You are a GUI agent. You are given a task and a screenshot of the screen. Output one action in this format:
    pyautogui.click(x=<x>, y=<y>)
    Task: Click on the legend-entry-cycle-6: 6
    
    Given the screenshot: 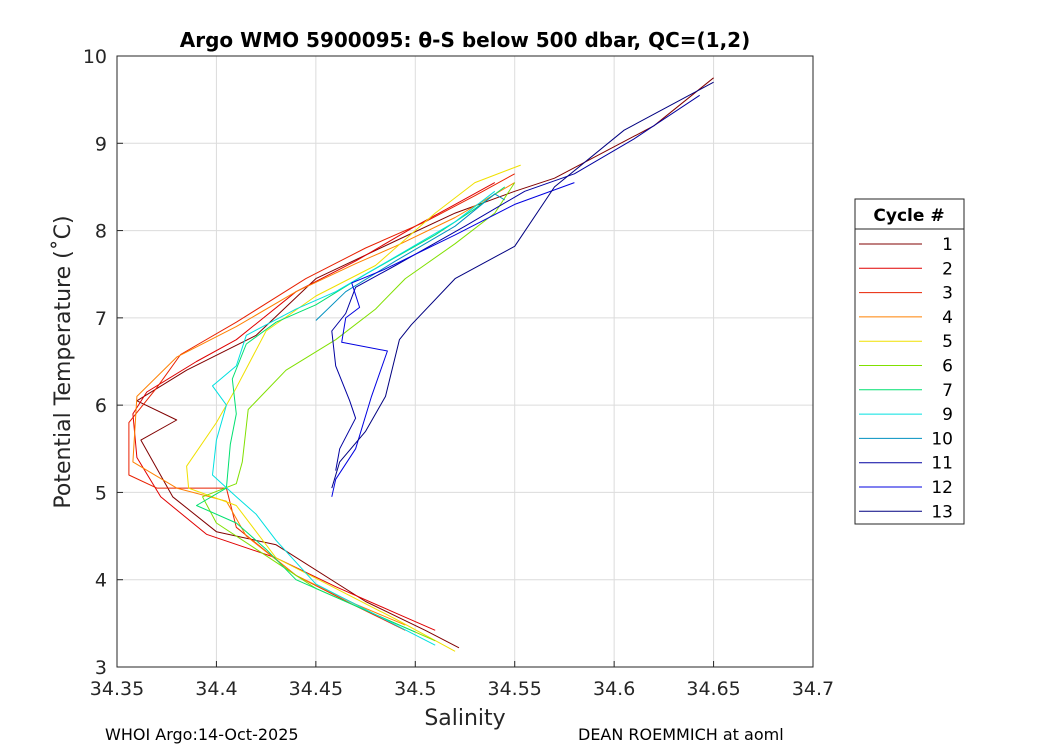 What is the action you would take?
    pyautogui.click(x=906, y=367)
    